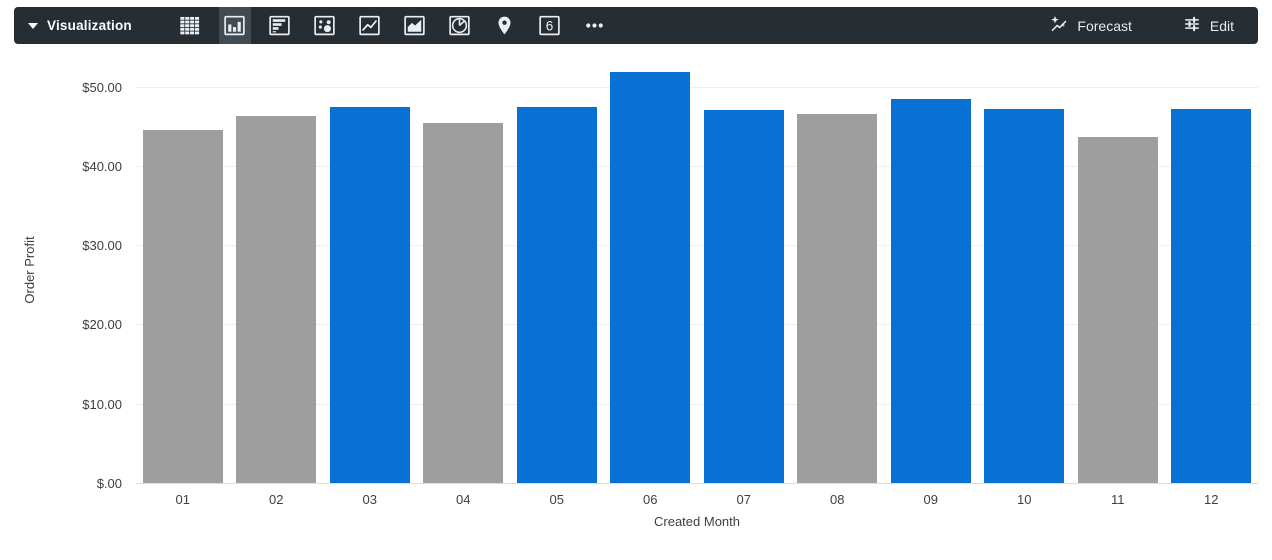  I want to click on x-tick-label-05: 05, so click(556, 499).